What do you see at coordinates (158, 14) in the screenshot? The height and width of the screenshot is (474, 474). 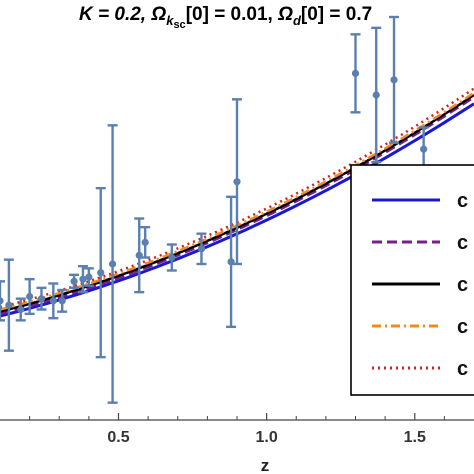 I see `title-omega-k-symbol: Ω` at bounding box center [158, 14].